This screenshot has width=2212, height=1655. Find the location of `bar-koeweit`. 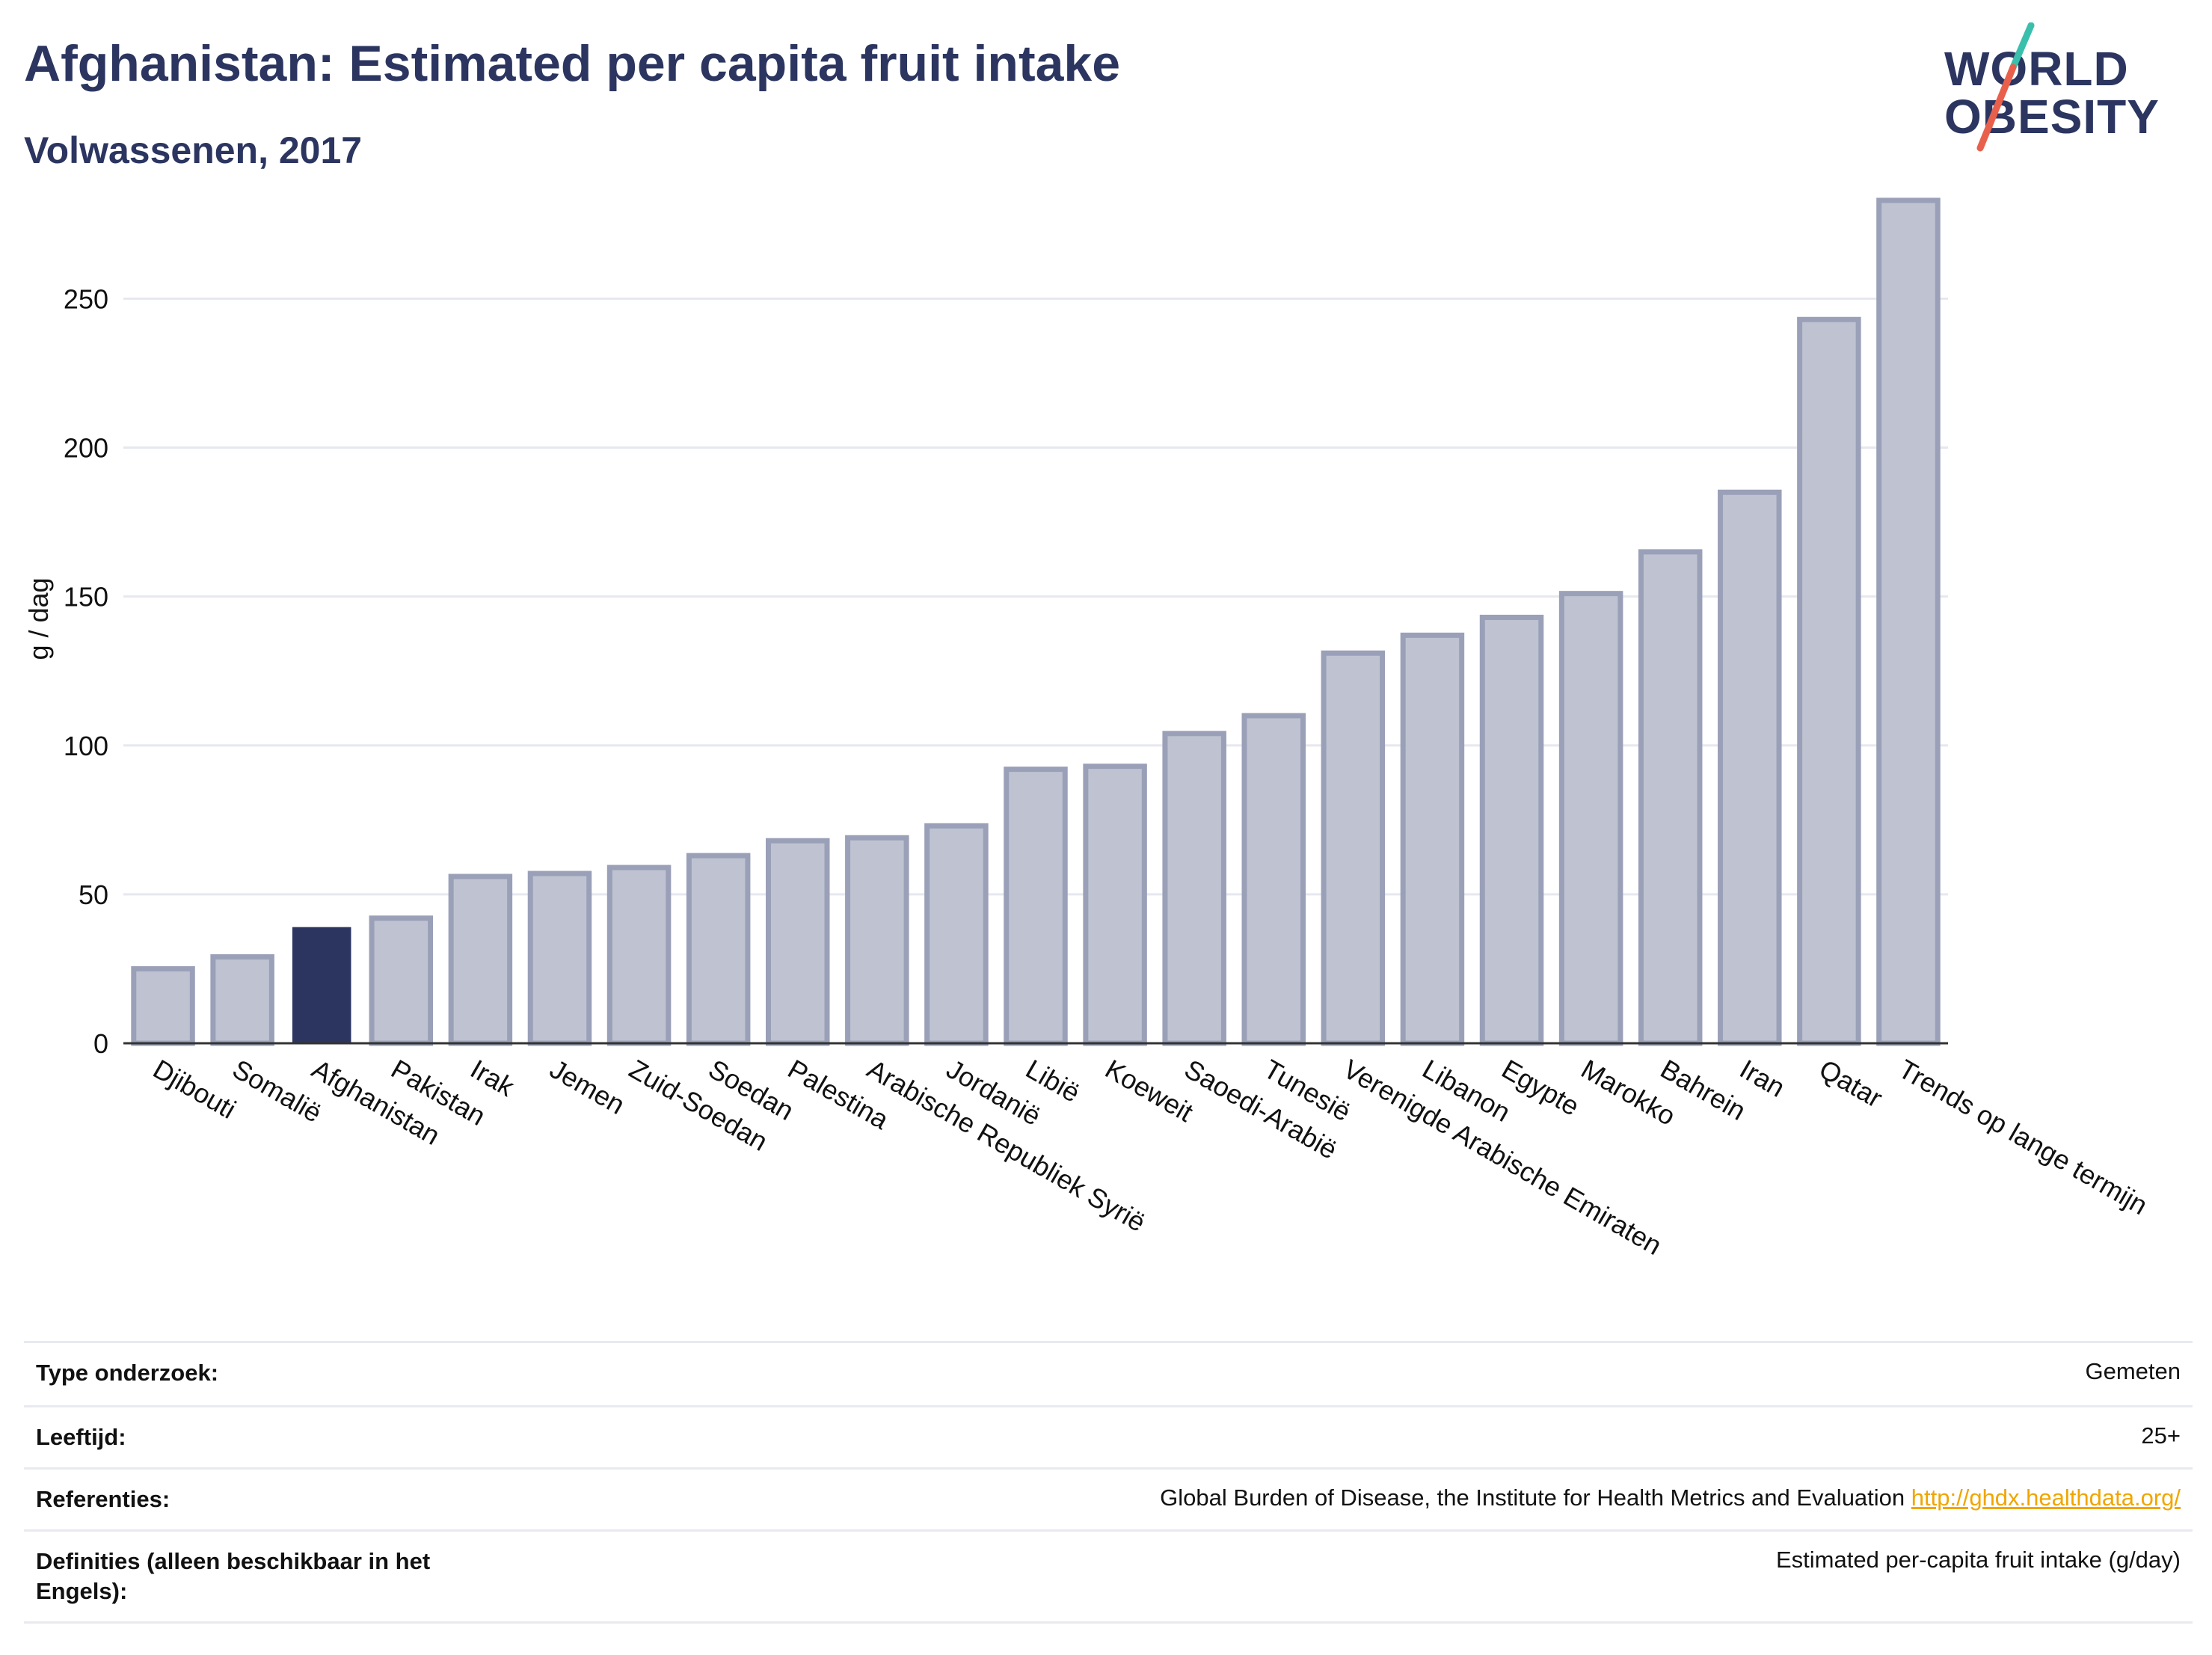

bar-koeweit is located at coordinates (1115, 905).